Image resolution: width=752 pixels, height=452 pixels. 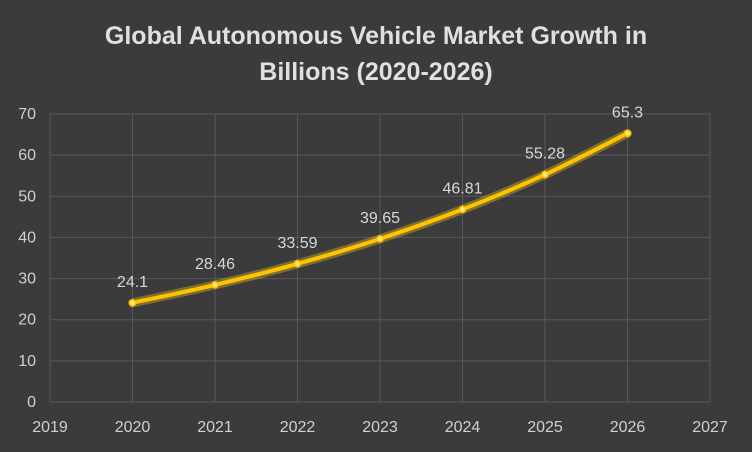 What do you see at coordinates (628, 427) in the screenshot?
I see `x-tick-label-2026: 2026` at bounding box center [628, 427].